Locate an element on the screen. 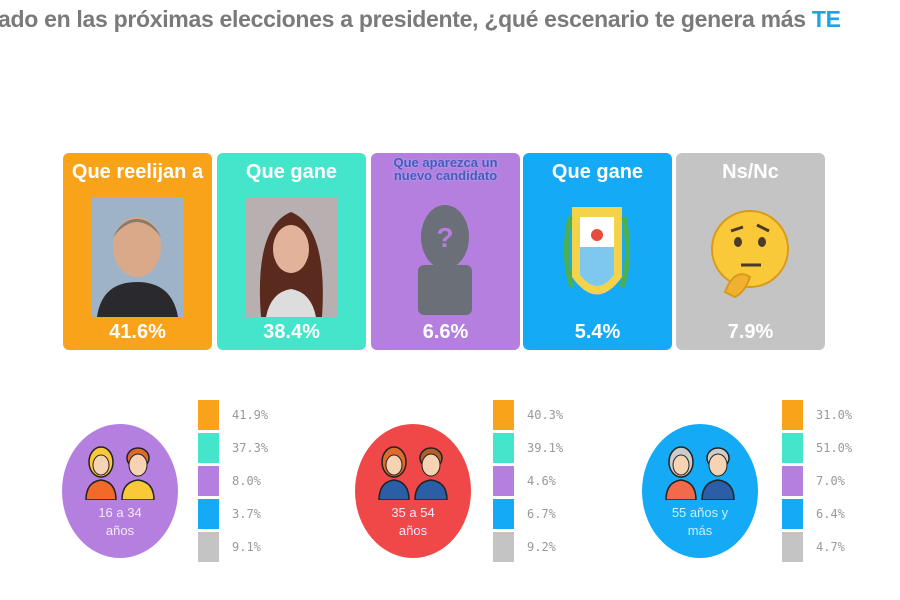 The width and height of the screenshot is (900, 600). scenario-value: 38.4% is located at coordinates (291, 332).